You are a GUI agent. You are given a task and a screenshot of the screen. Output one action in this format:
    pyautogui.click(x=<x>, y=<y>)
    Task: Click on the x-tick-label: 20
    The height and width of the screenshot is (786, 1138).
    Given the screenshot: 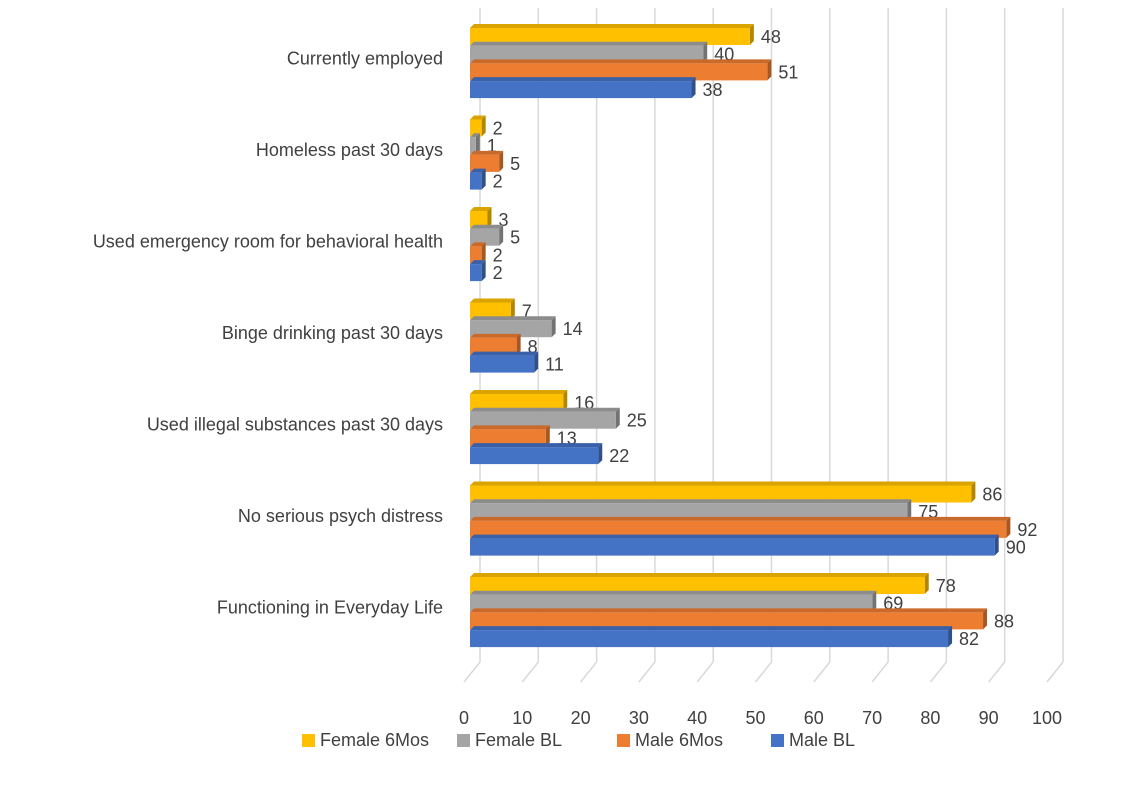 What is the action you would take?
    pyautogui.click(x=581, y=718)
    